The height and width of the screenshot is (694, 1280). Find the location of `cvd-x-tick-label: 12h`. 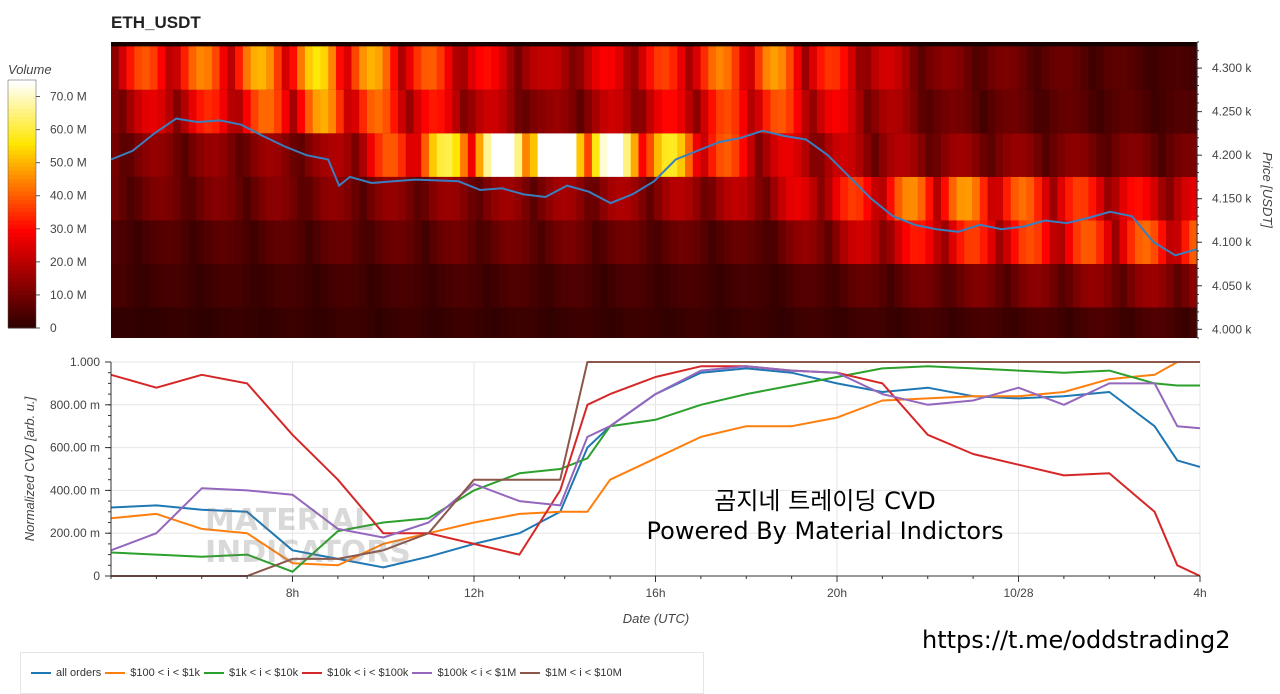

cvd-x-tick-label: 12h is located at coordinates (474, 593).